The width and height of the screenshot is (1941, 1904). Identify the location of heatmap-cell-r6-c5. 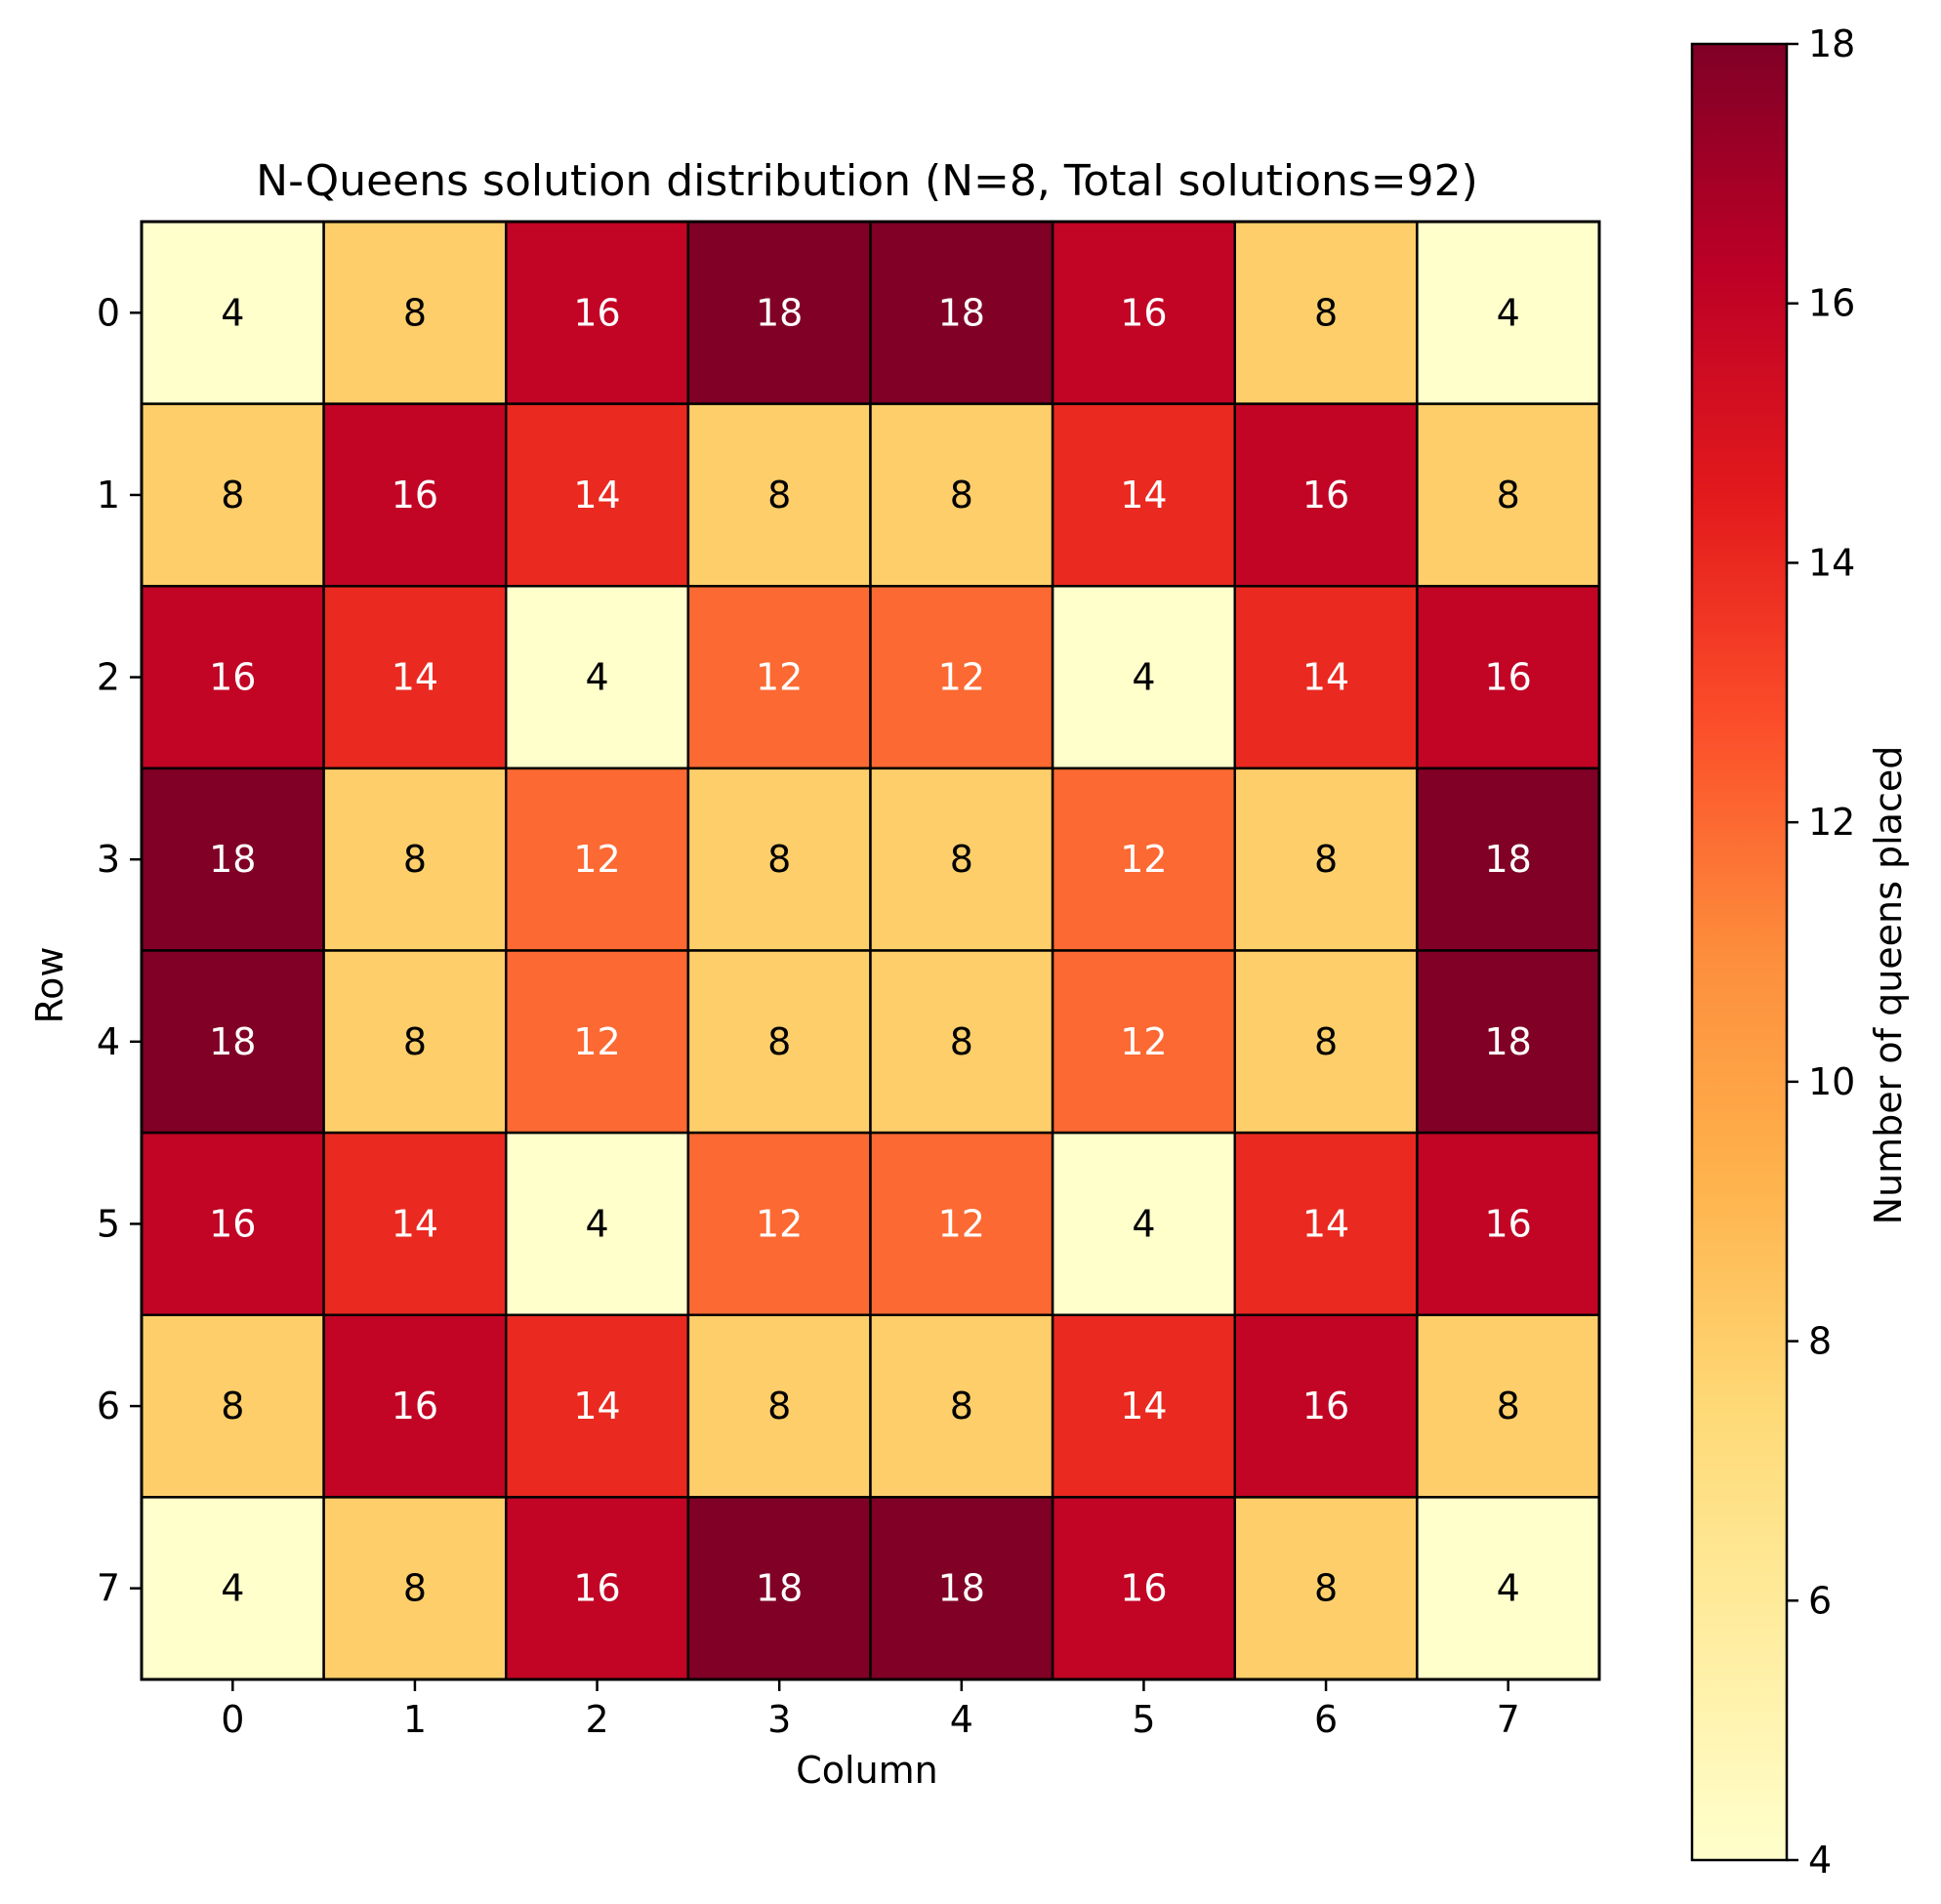
(1143, 1406).